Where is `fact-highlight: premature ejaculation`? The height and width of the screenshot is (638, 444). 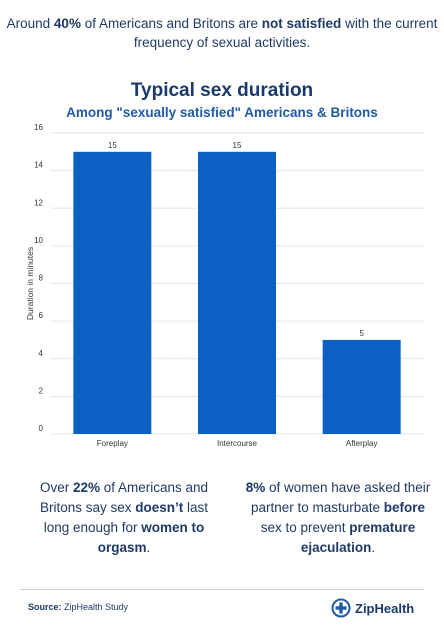
fact-highlight: premature ejaculation is located at coordinates (358, 537).